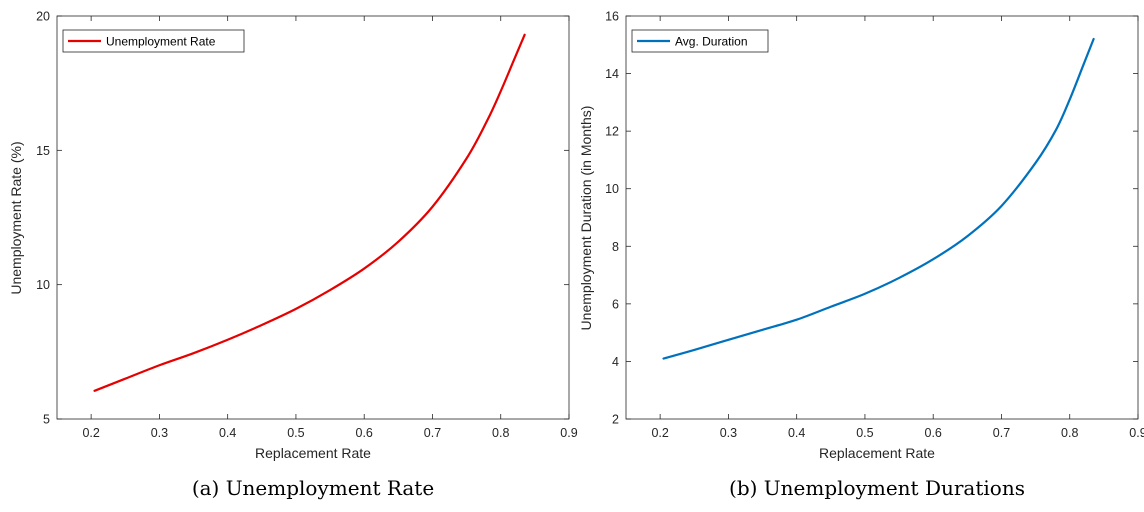  I want to click on chart-b-legend-box, so click(700, 41).